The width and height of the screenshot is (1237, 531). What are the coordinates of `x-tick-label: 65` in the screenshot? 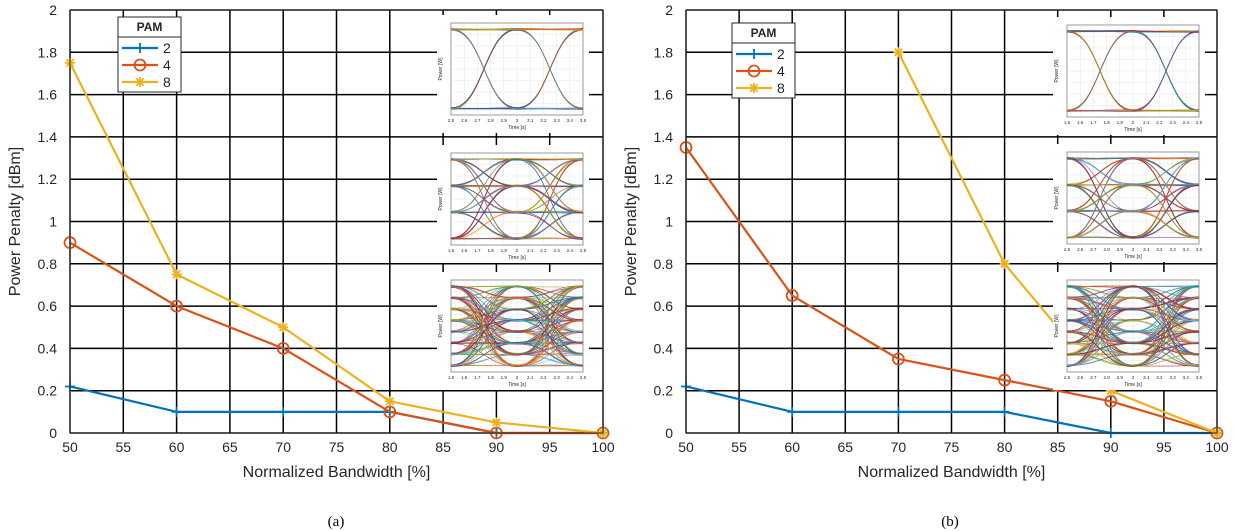 It's located at (230, 447).